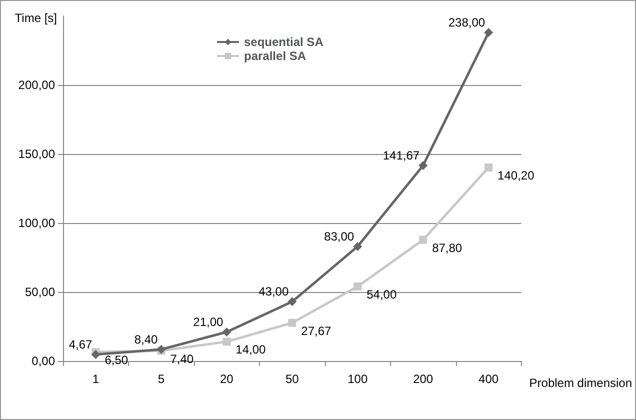  Describe the element at coordinates (516, 175) in the screenshot. I see `data-label: 140,20` at that location.